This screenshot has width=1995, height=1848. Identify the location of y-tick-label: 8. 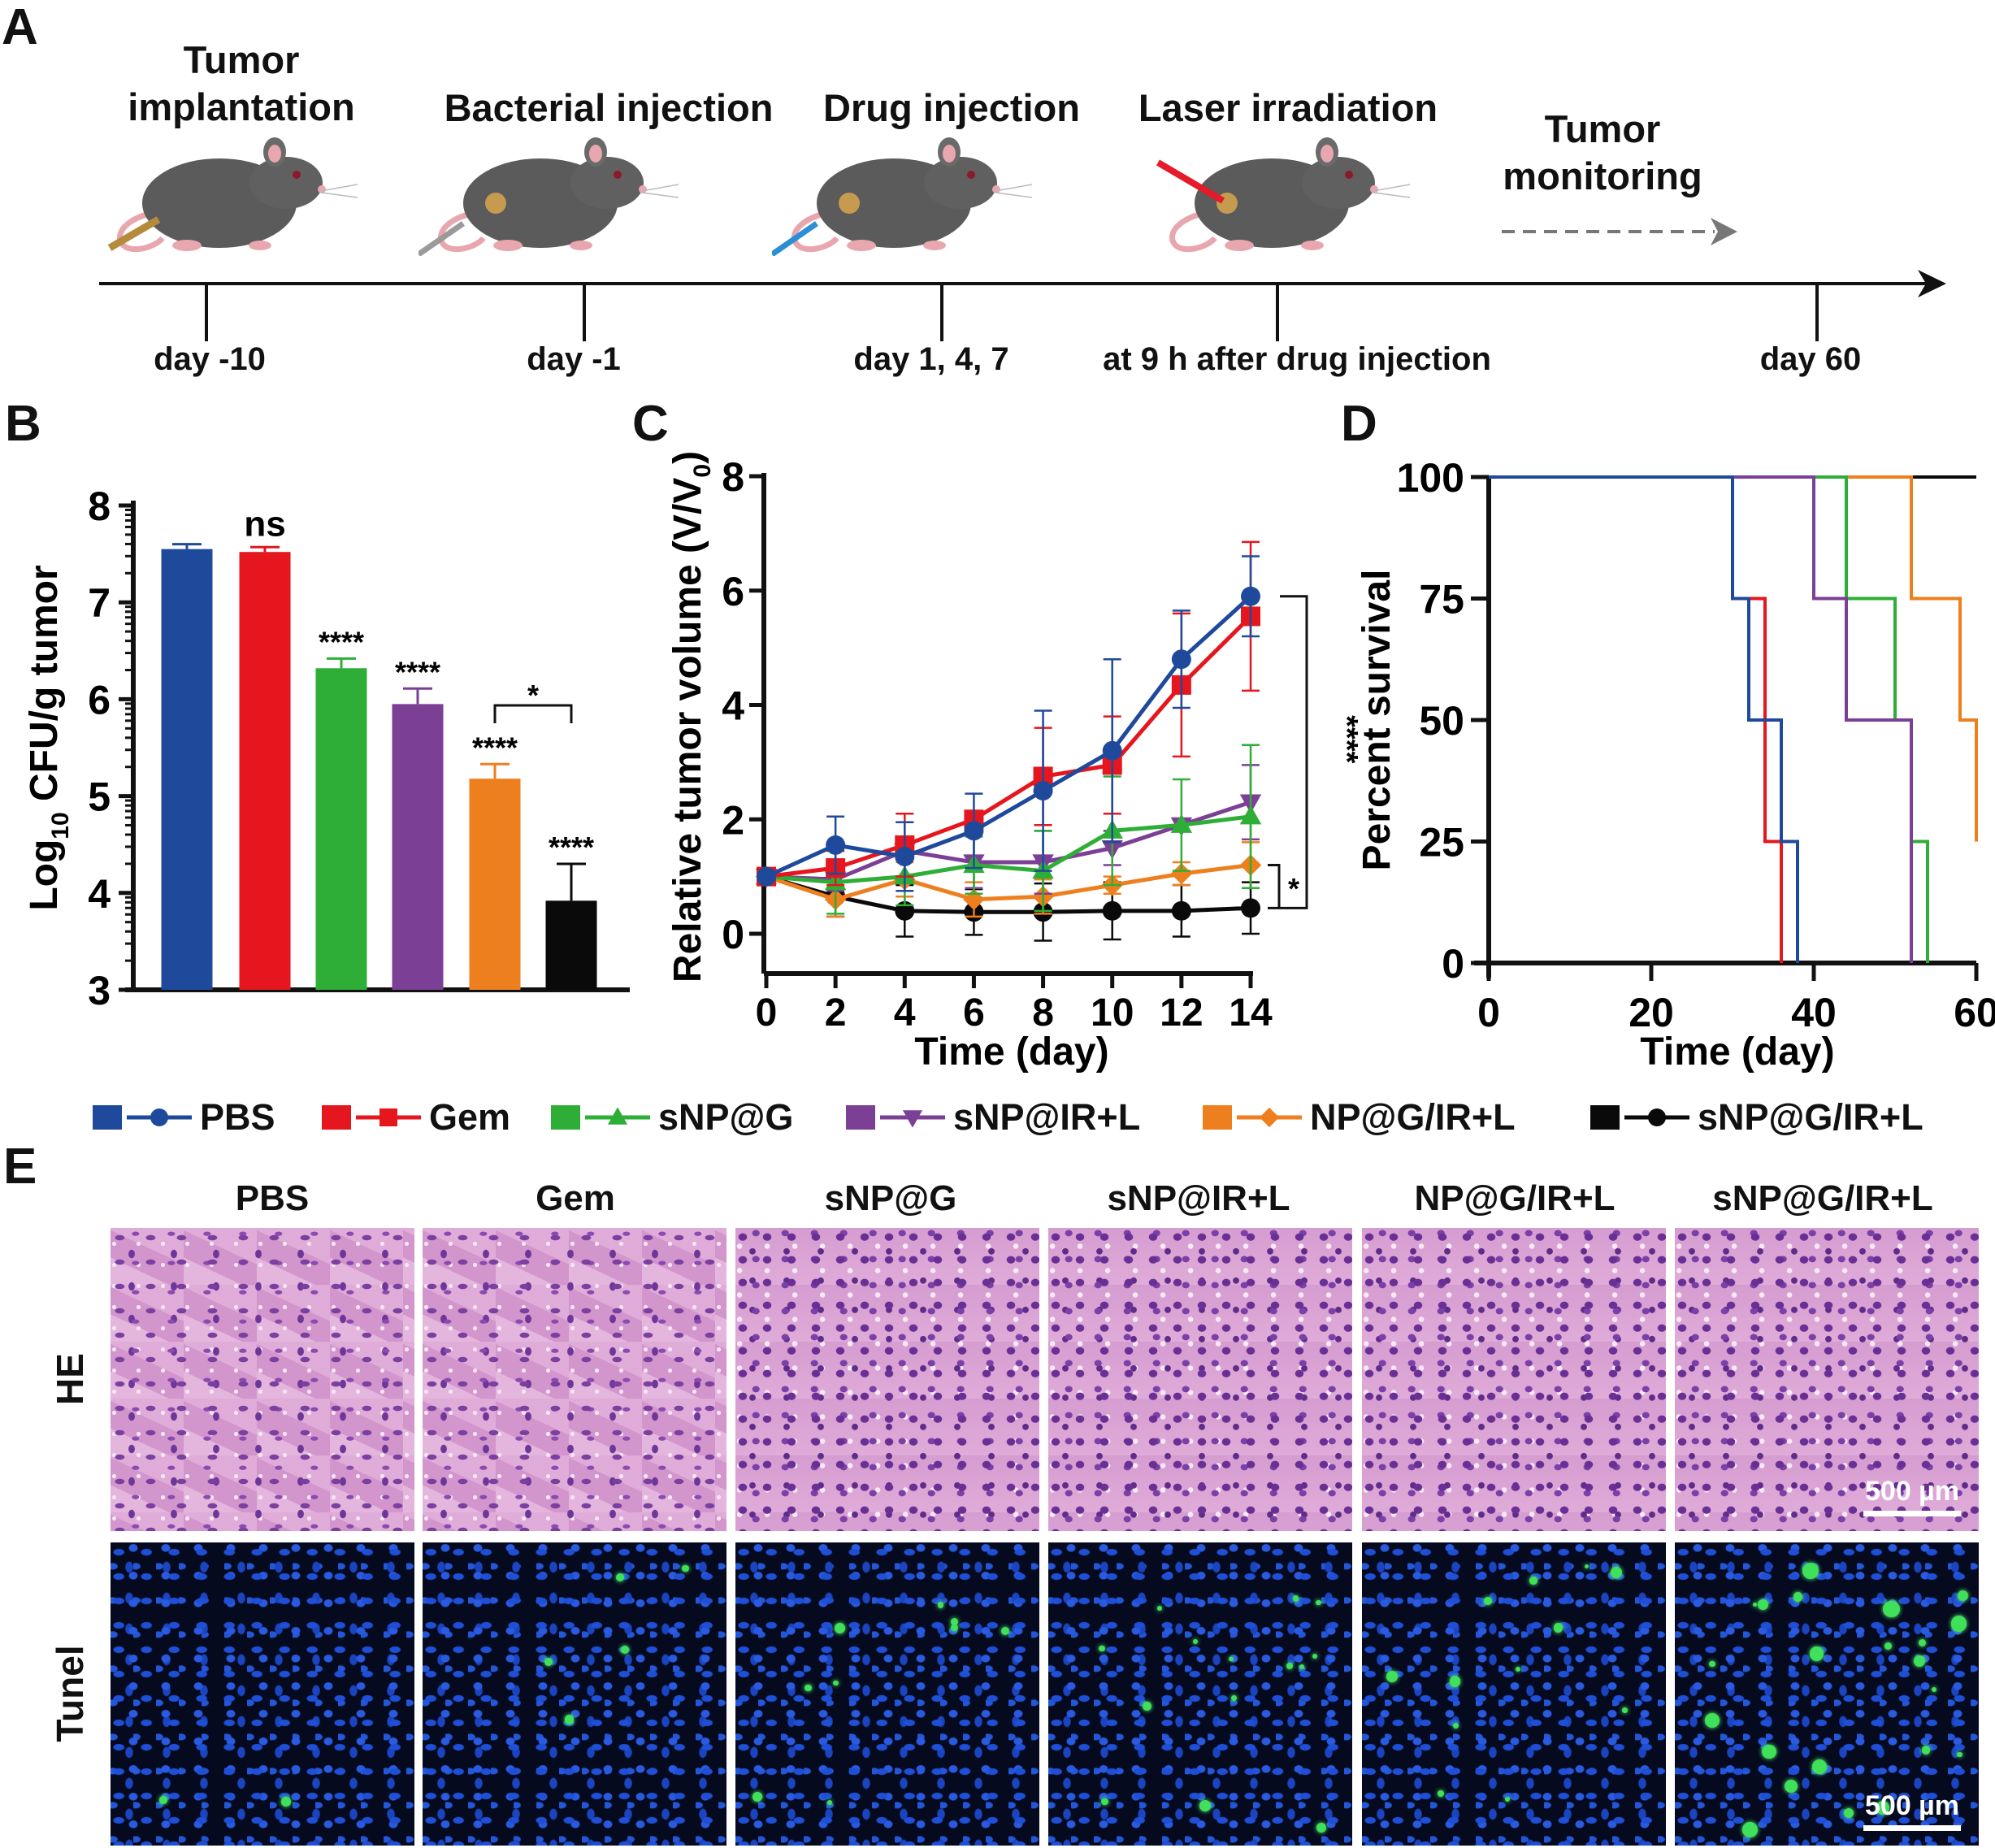
(733, 477).